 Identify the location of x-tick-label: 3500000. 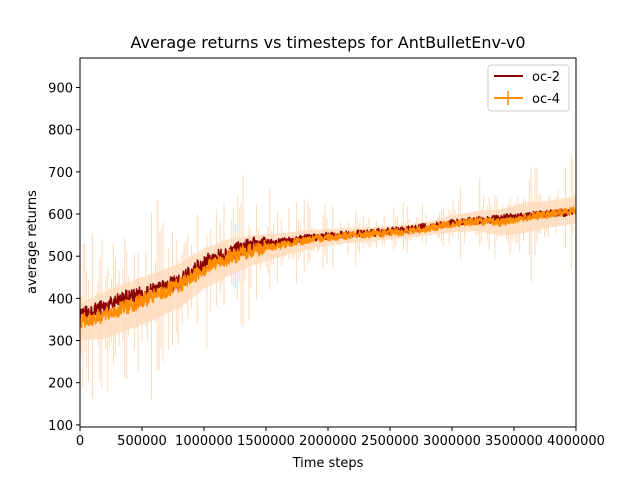
(514, 441).